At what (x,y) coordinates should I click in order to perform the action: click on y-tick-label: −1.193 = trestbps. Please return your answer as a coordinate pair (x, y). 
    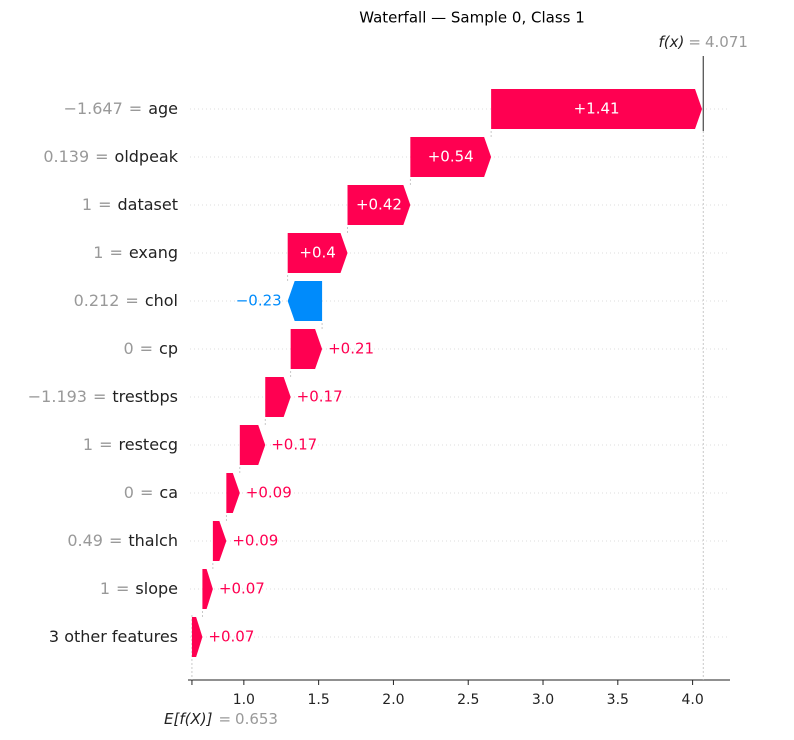
    Looking at the image, I should click on (103, 396).